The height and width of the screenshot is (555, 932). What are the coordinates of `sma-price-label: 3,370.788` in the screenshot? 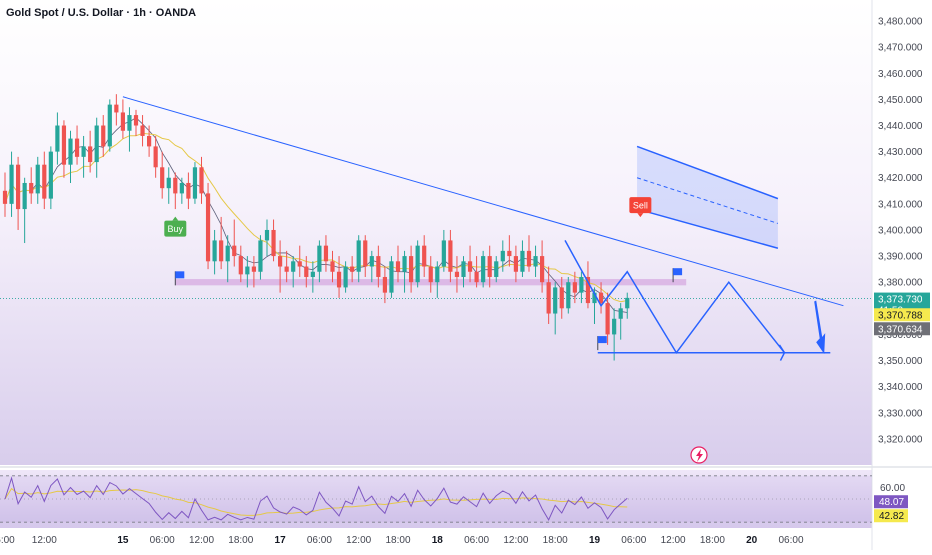 It's located at (900, 315).